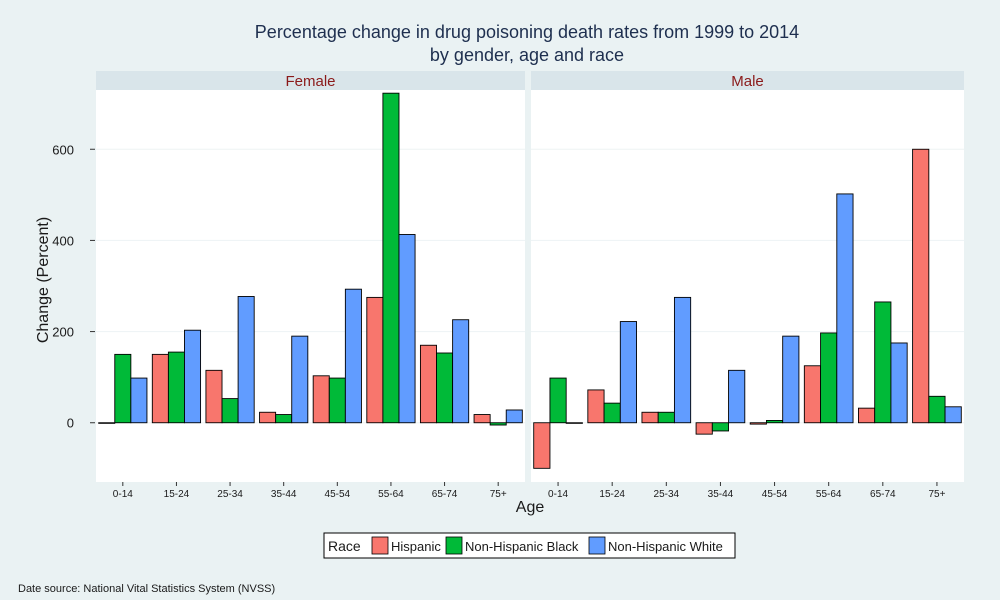 Image resolution: width=1000 pixels, height=600 pixels. I want to click on panel-strip-male, so click(747, 80).